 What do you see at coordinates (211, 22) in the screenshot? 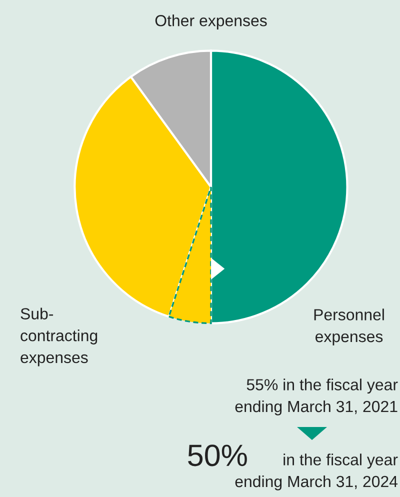
I see `slice-label: Other expenses` at bounding box center [211, 22].